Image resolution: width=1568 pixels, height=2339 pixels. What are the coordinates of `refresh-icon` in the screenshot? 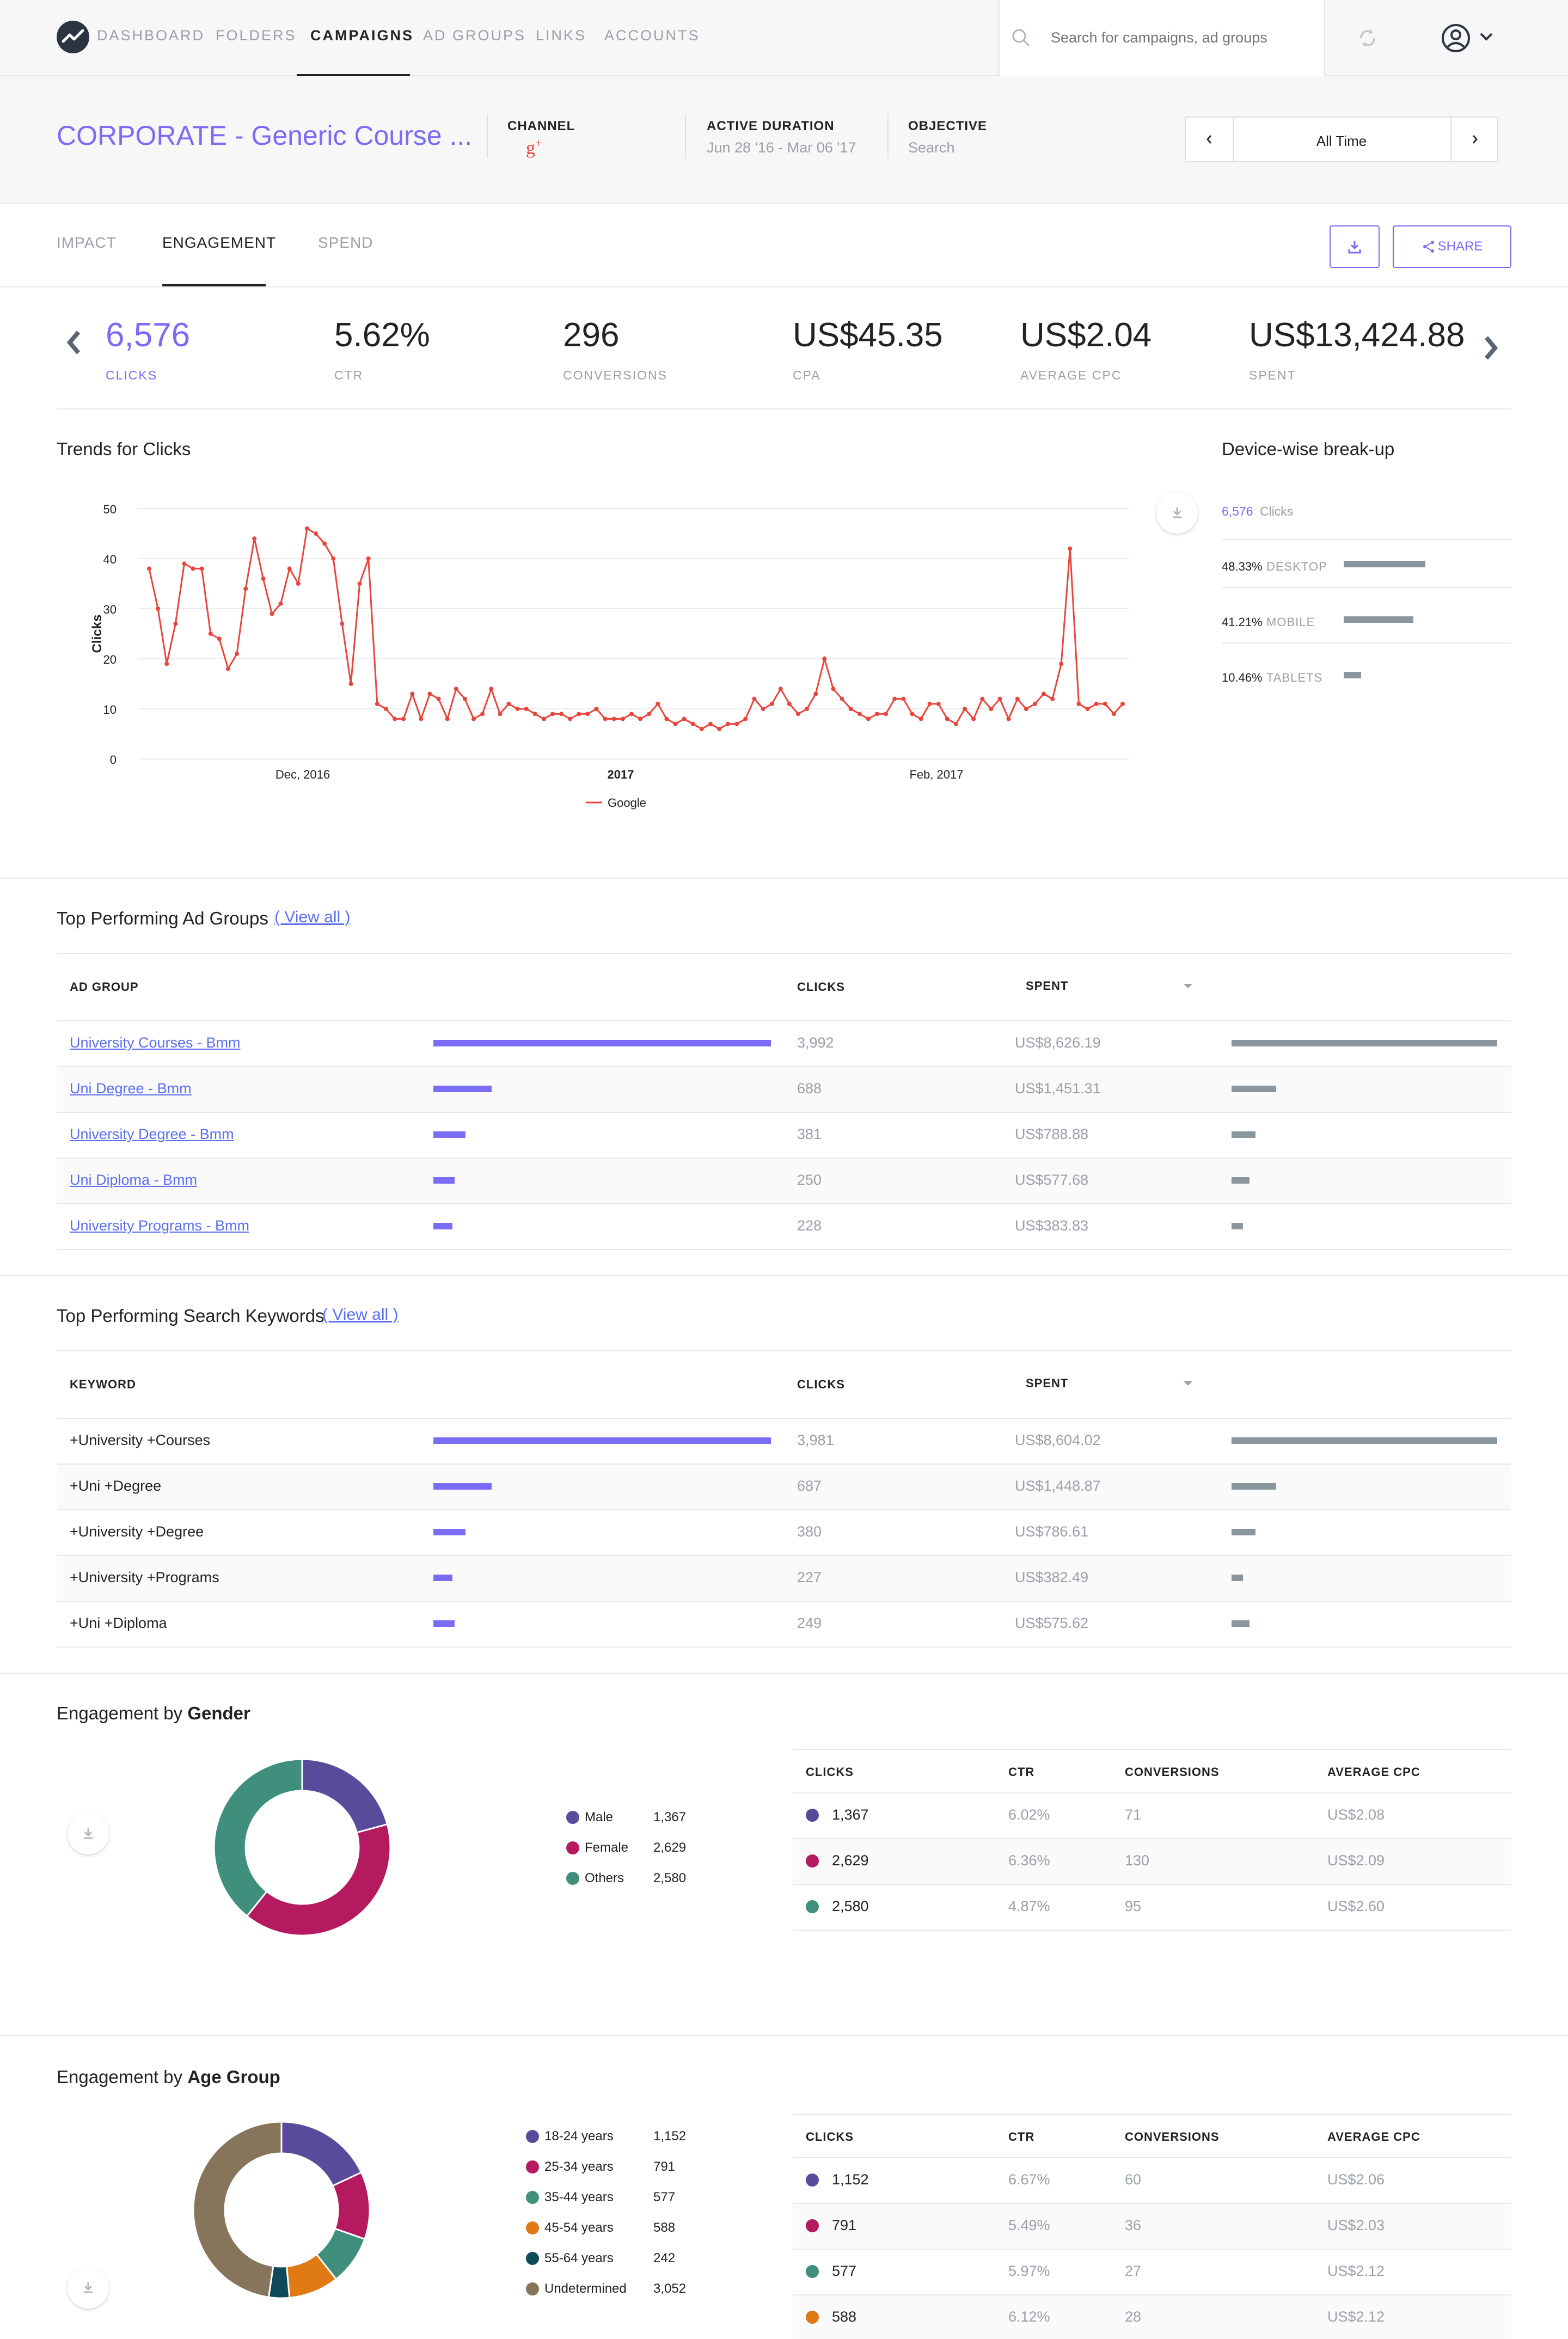 It's located at (1368, 39).